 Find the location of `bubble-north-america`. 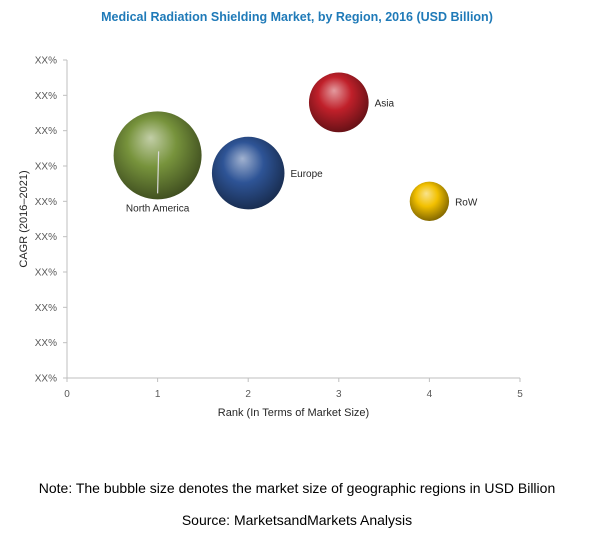

bubble-north-america is located at coordinates (157, 155).